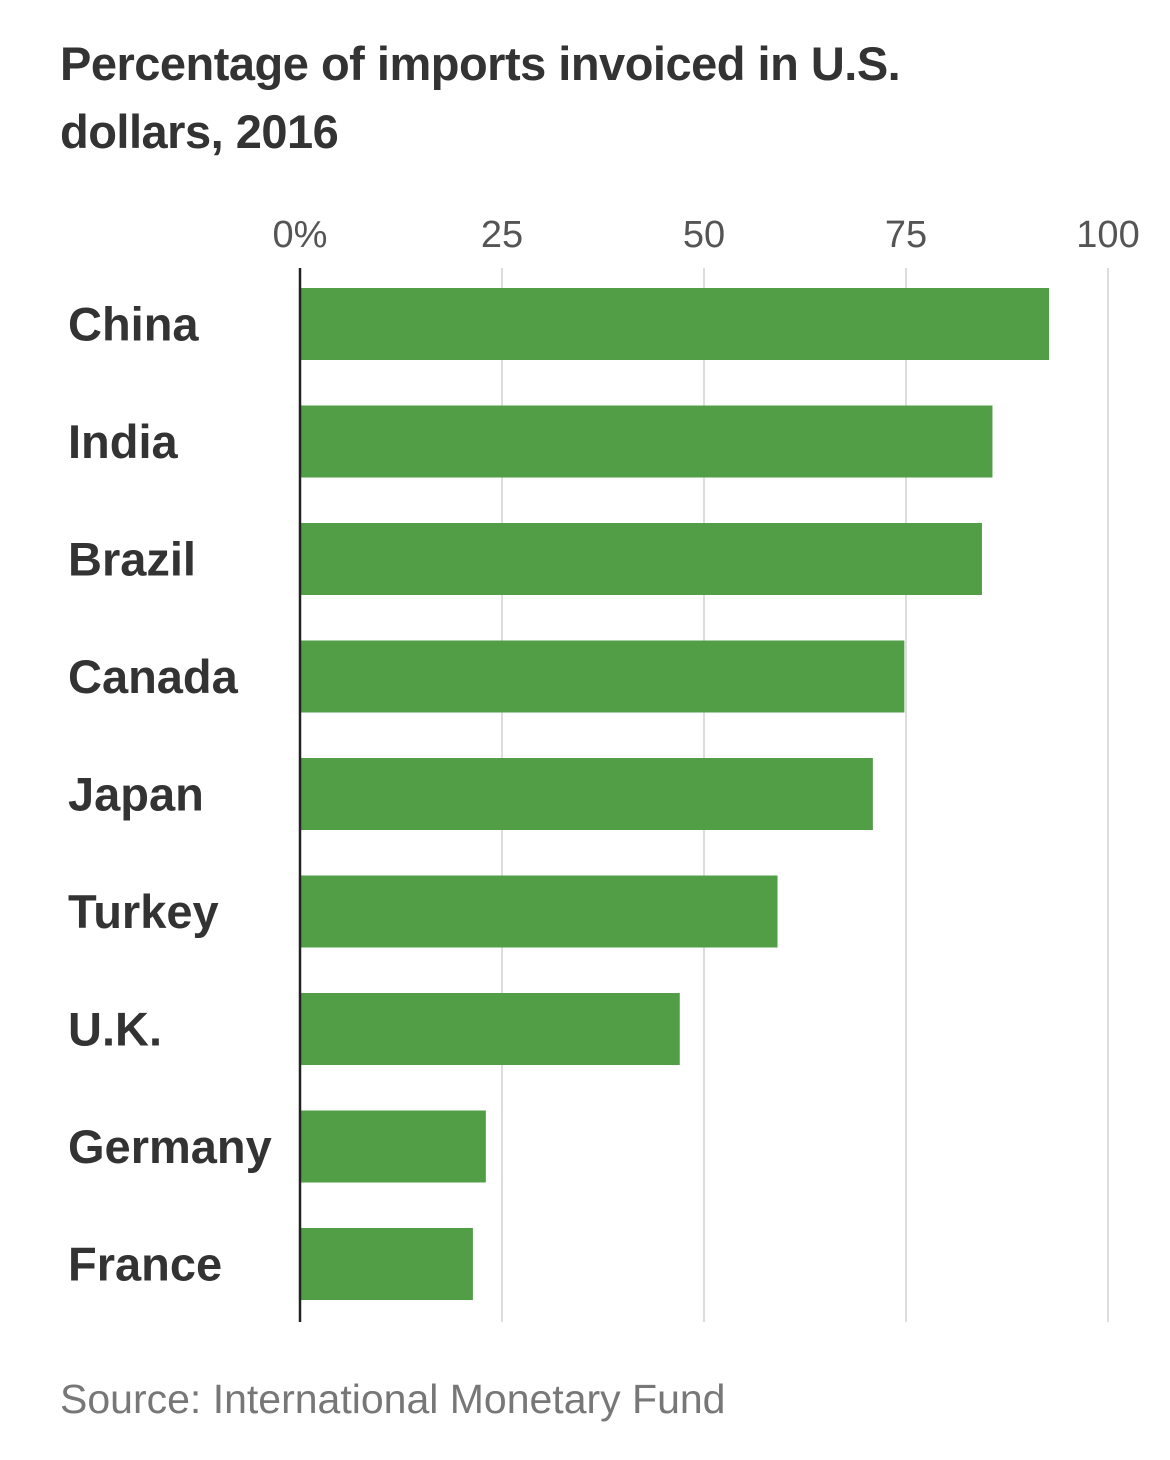  I want to click on x-tick-label: 75, so click(906, 235).